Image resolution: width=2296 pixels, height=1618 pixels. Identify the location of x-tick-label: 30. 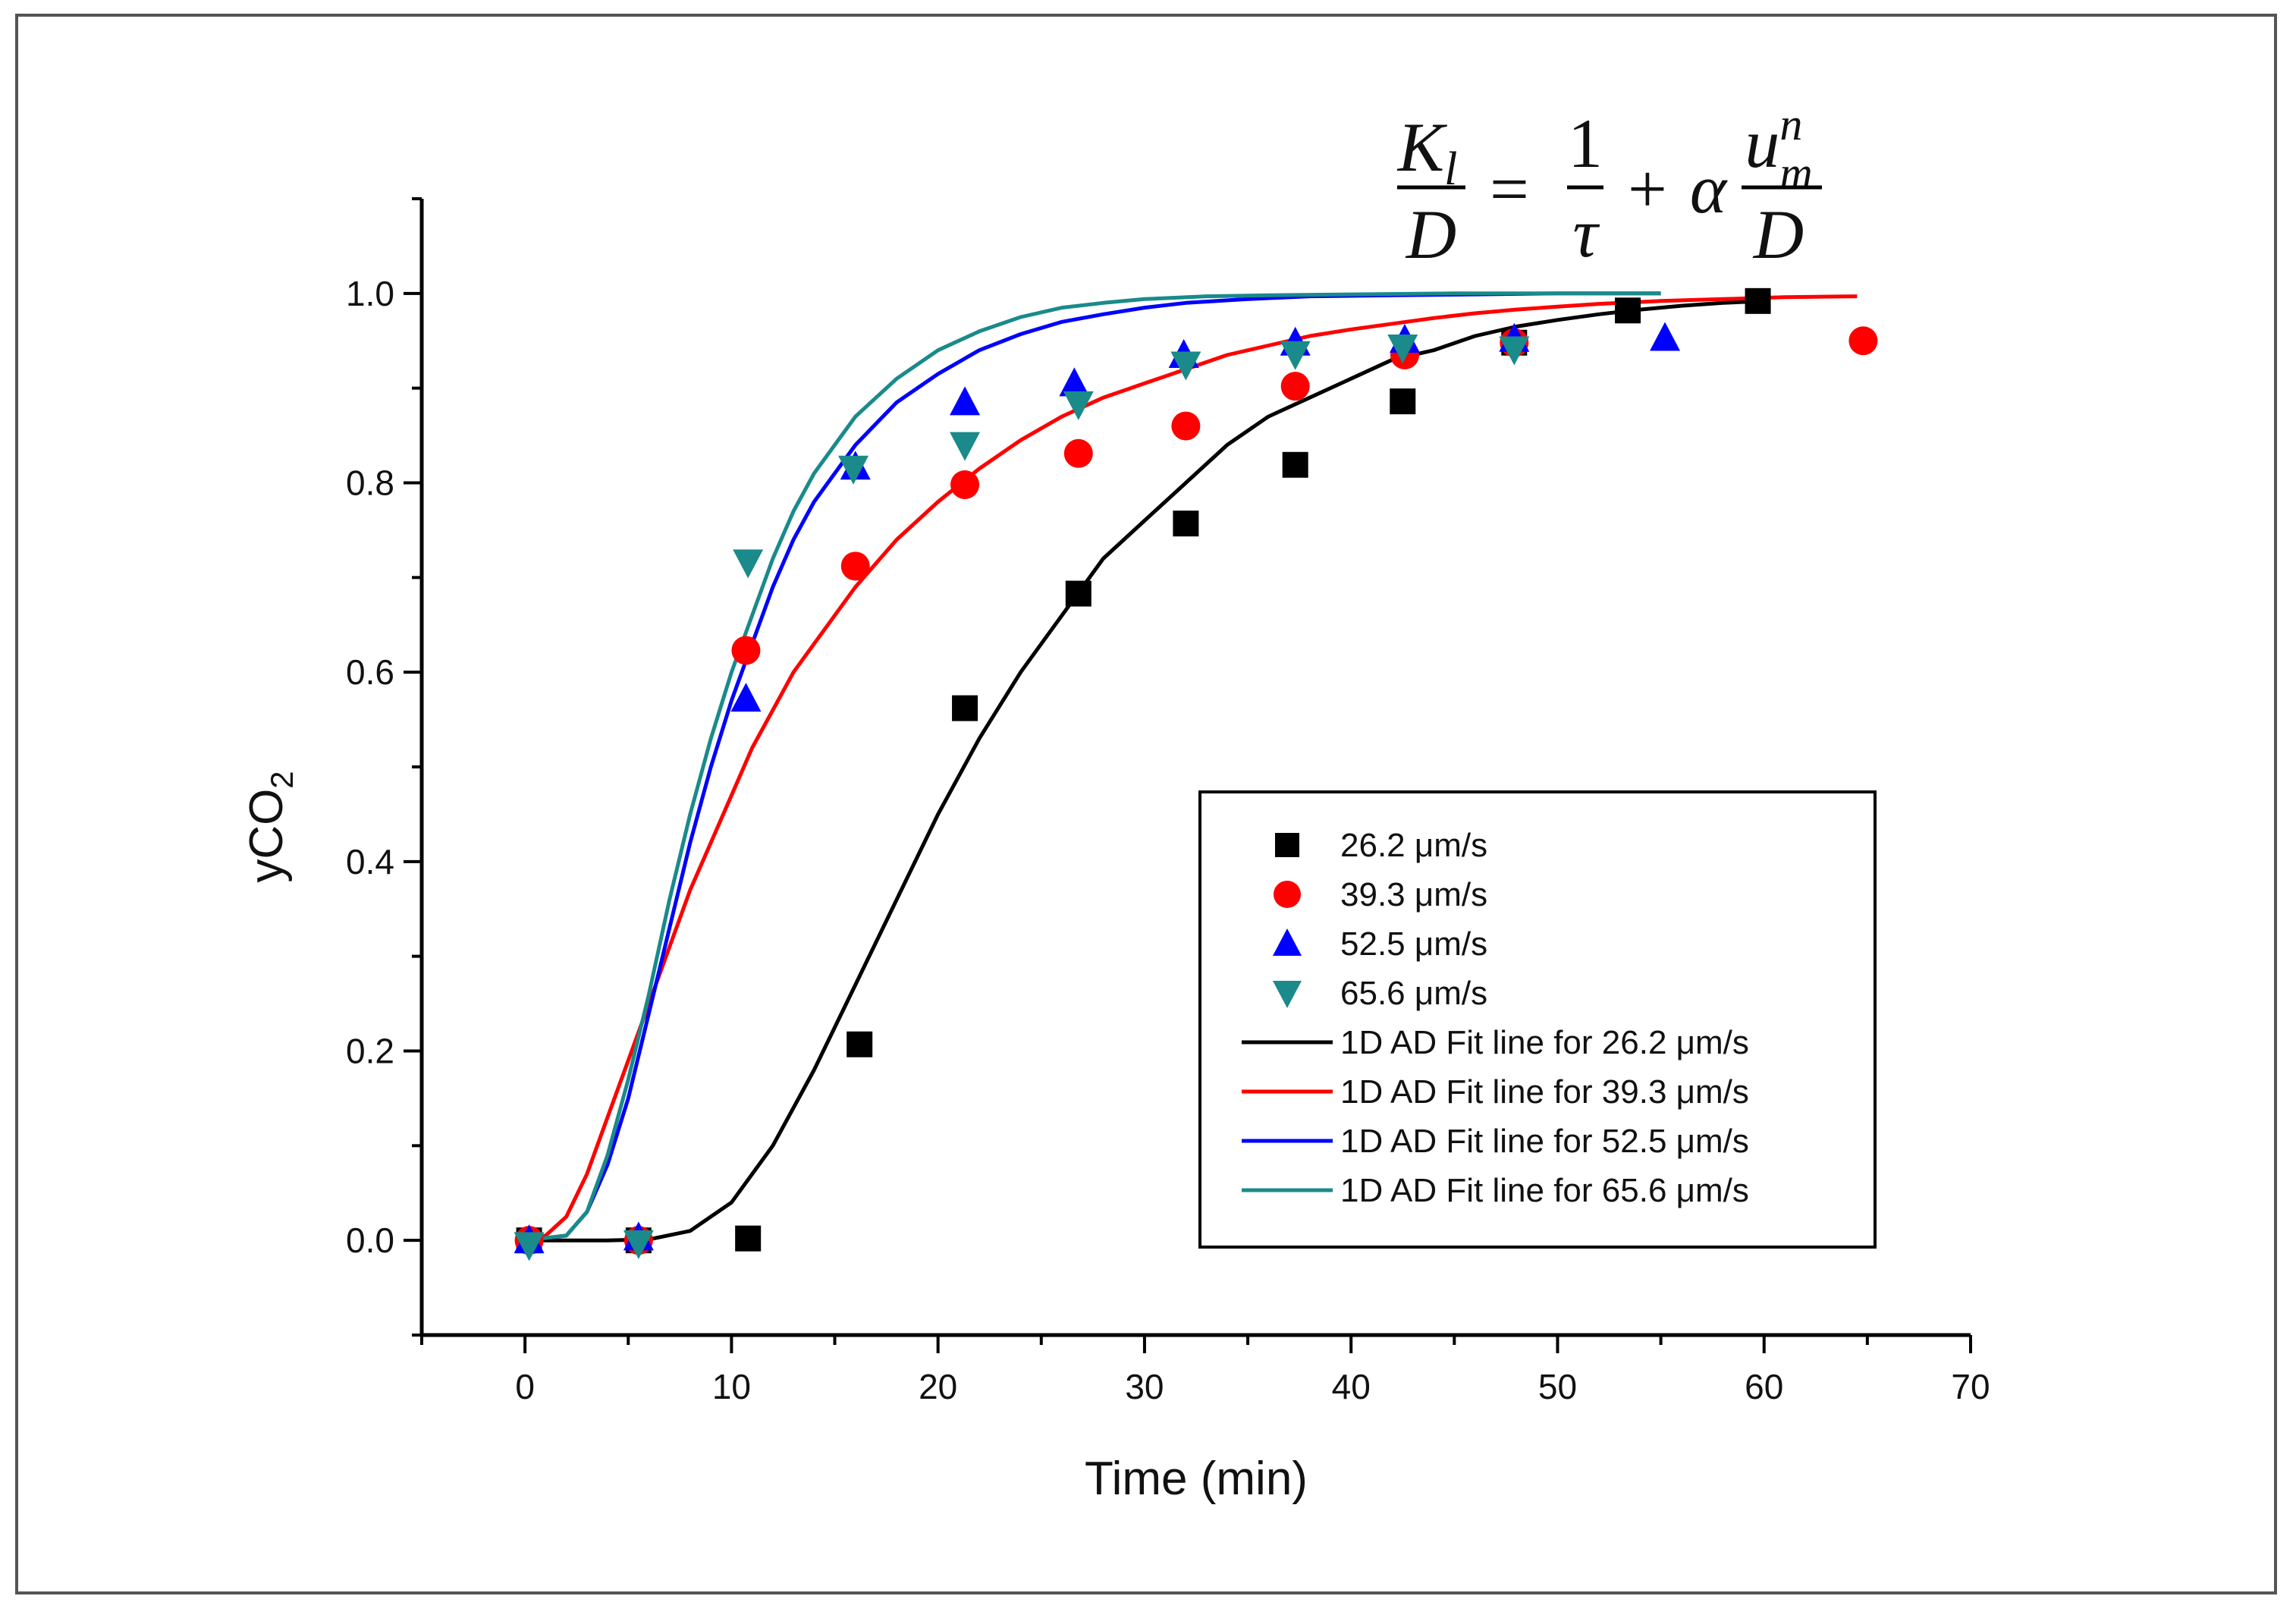
(1144, 1386).